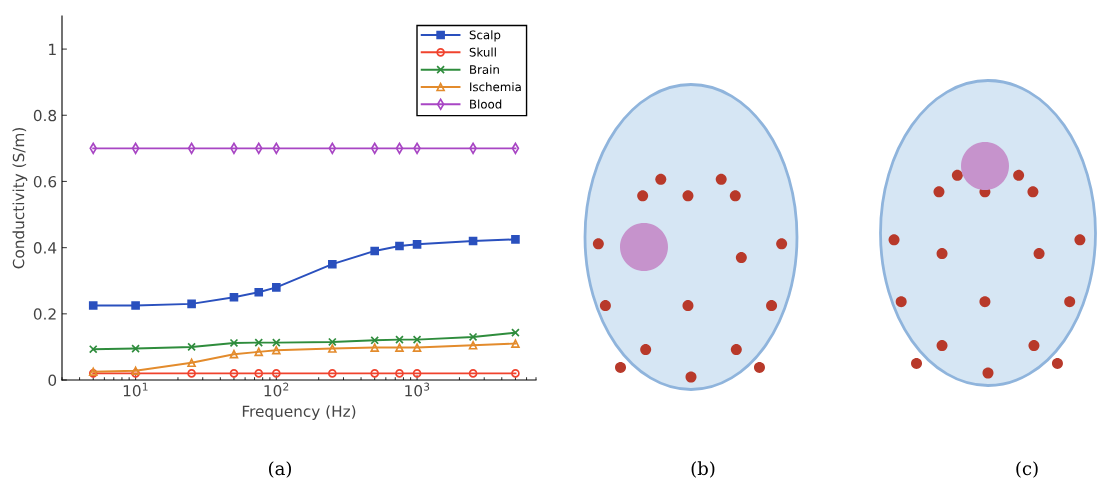 This screenshot has height=496, width=1116. I want to click on x-tick-label: 10$^{2}$, so click(276, 389).